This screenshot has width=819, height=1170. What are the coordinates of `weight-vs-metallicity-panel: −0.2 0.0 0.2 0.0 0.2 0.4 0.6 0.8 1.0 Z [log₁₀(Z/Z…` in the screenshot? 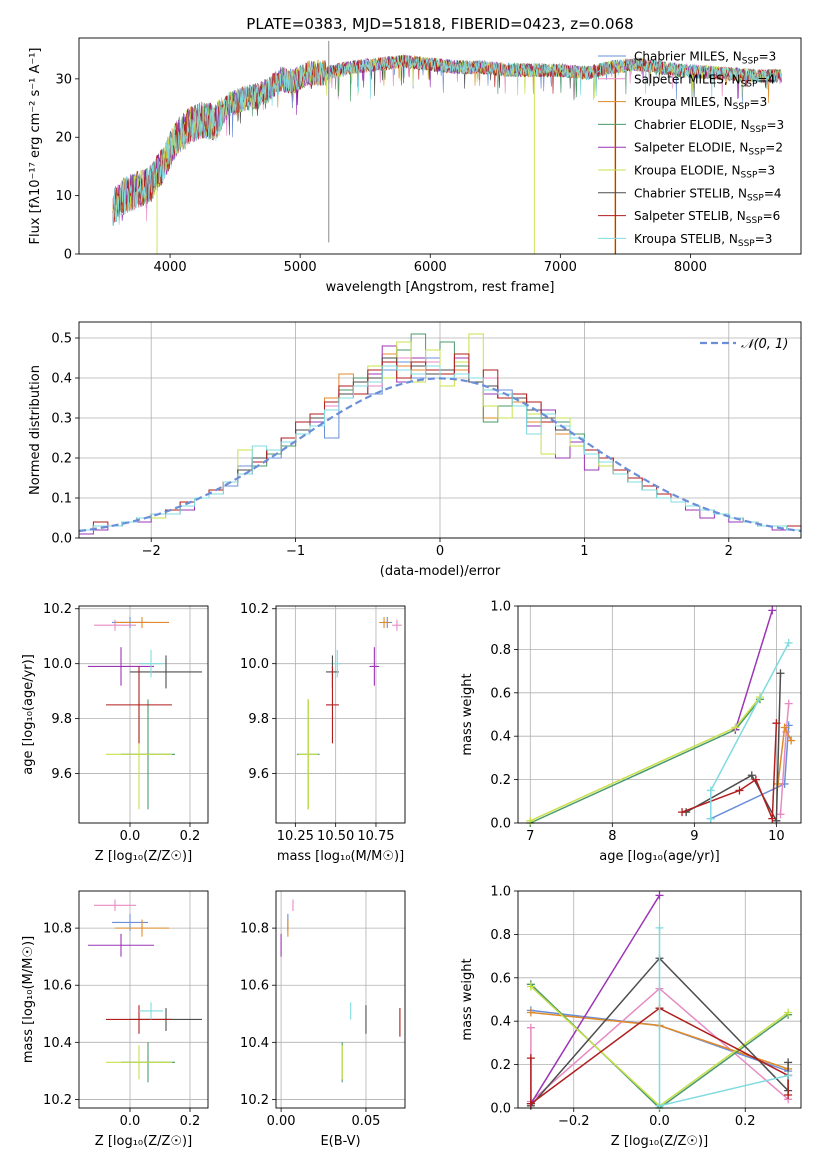 It's located at (631, 1017).